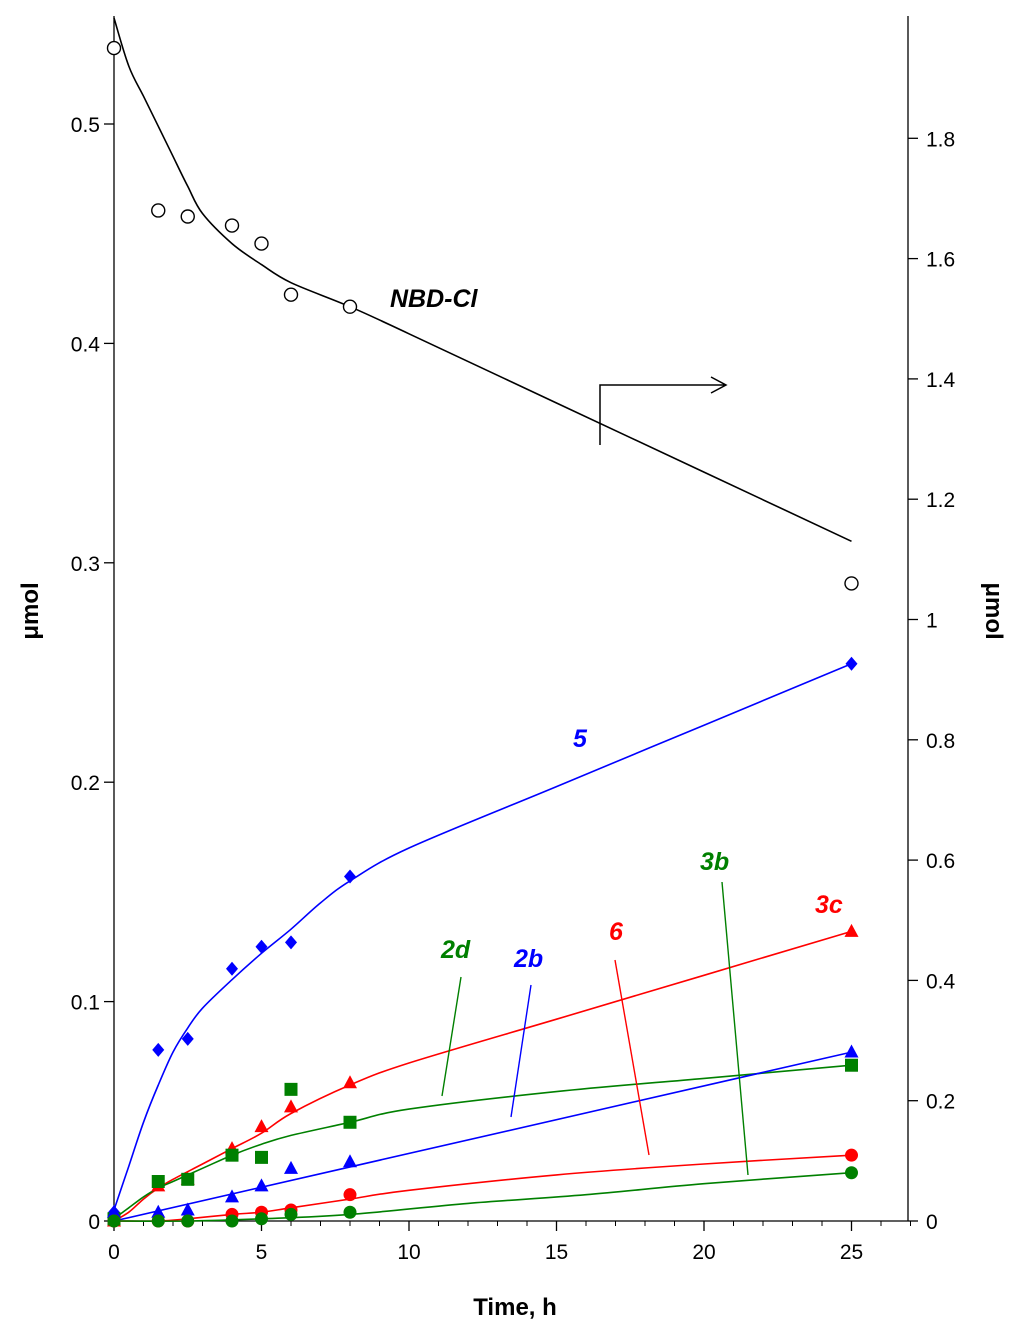 This screenshot has height=1328, width=1021. Describe the element at coordinates (616, 932) in the screenshot. I see `series-label-6: 6` at that location.